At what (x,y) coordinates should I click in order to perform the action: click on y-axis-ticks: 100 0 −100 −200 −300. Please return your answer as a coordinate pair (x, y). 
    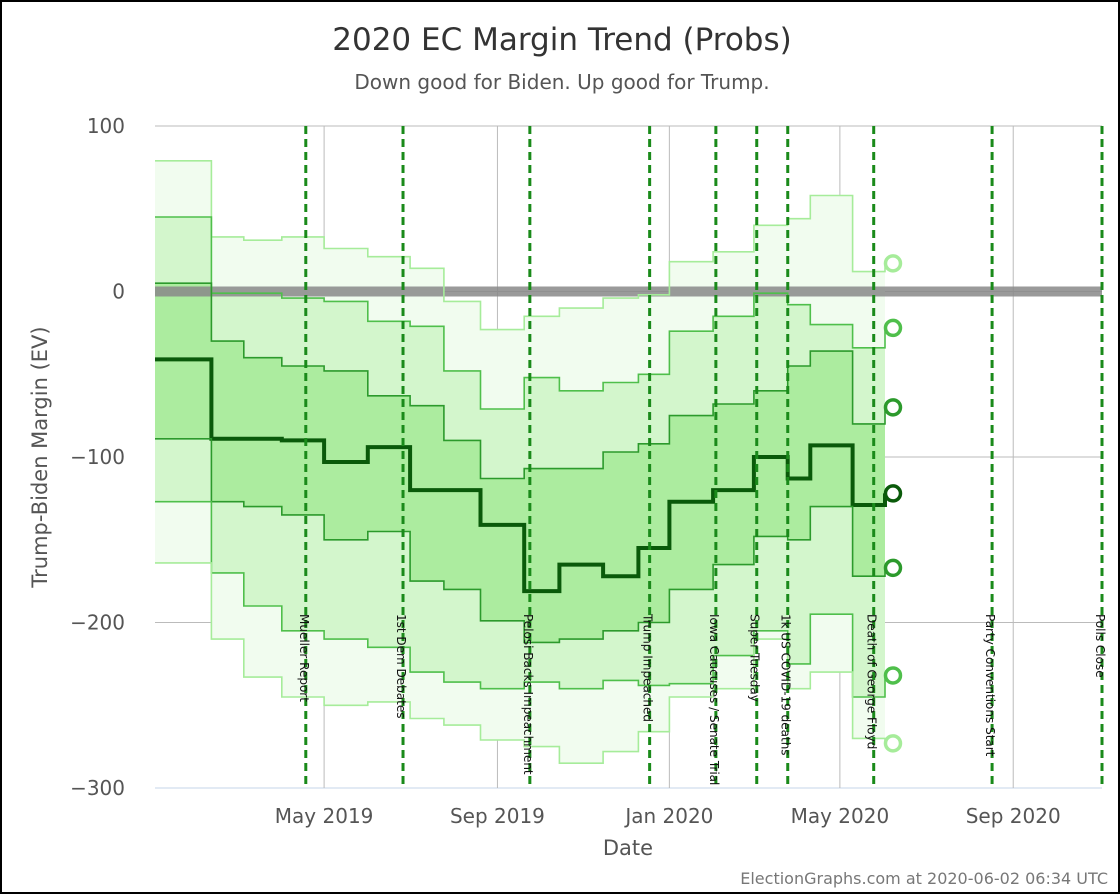
    Looking at the image, I should click on (97, 457).